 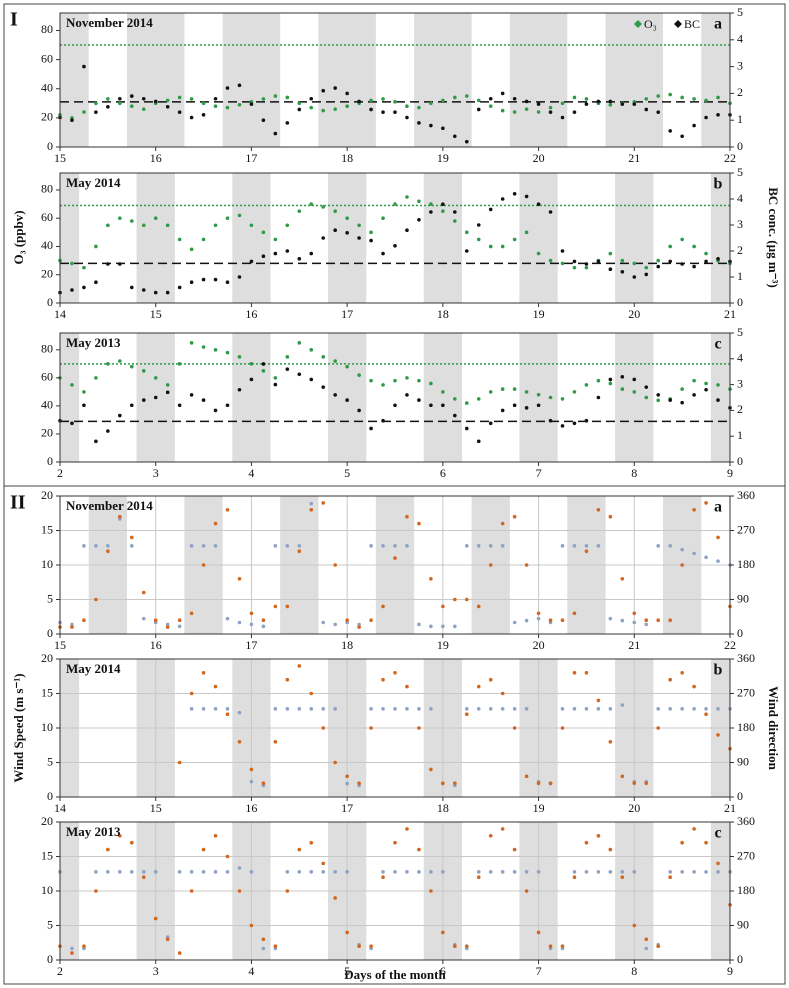 What do you see at coordinates (740, 461) in the screenshot?
I see `y2-tick-label: 0` at bounding box center [740, 461].